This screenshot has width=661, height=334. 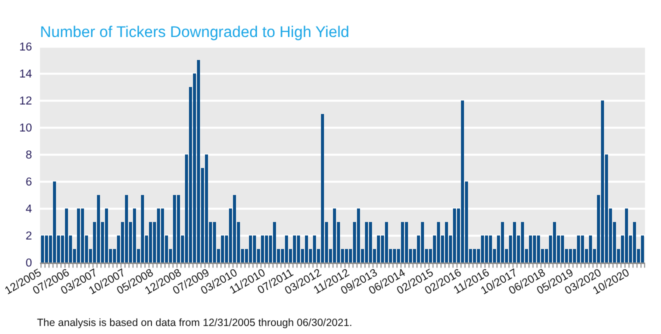 I want to click on y-tick-label: 14, so click(x=26, y=74).